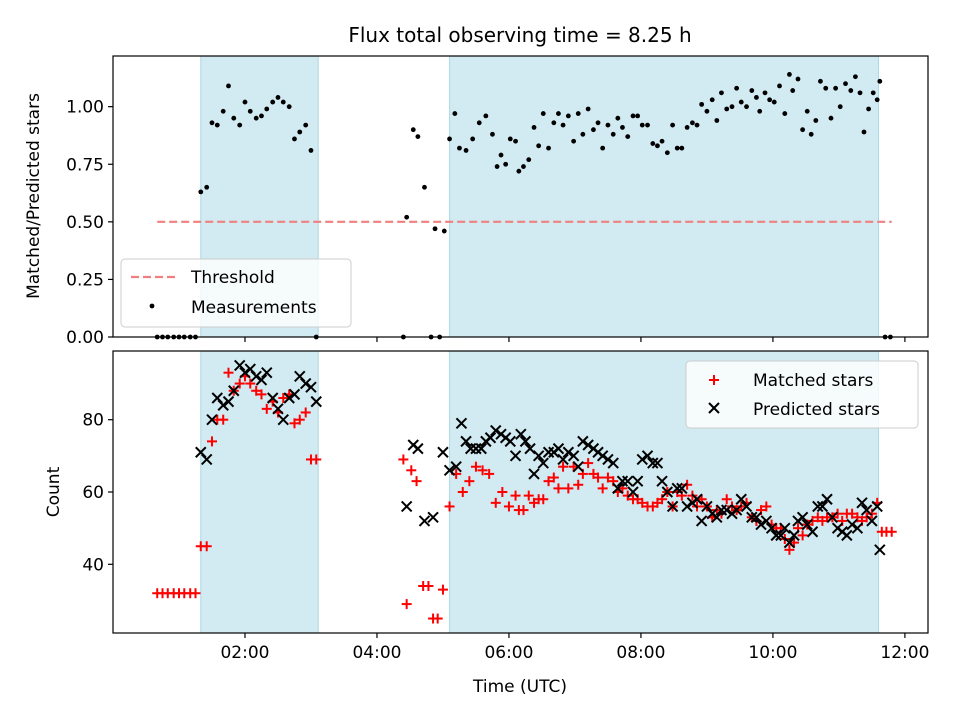 The height and width of the screenshot is (720, 960). I want to click on bottom-y-tick-label: 40, so click(93, 565).